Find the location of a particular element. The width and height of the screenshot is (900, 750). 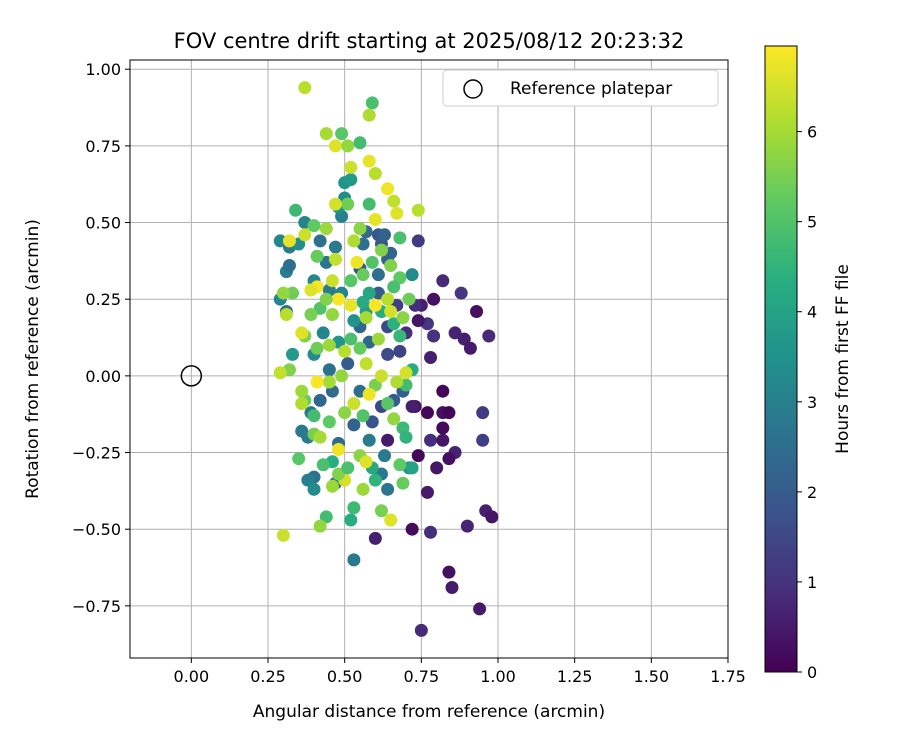

colorbar: 0 1 2 3 4 5 6 Hours from first FF file is located at coordinates (808, 363).